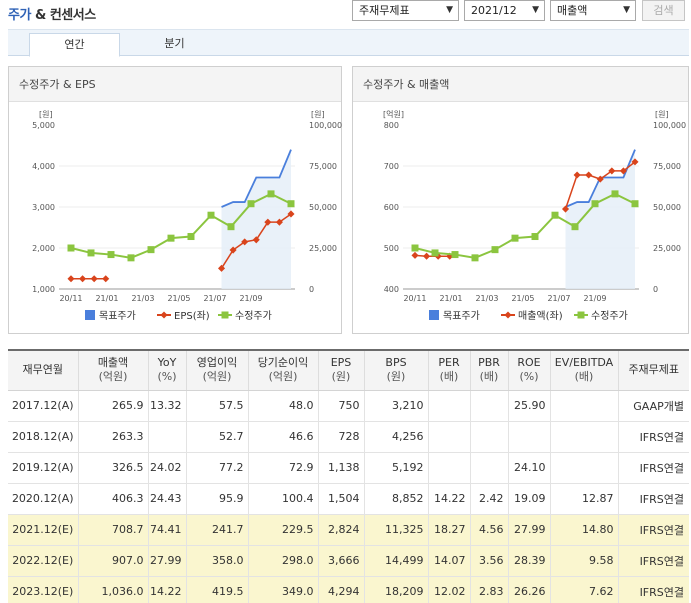  What do you see at coordinates (504, 10) in the screenshot?
I see `period-select: 2021/12 ▼` at bounding box center [504, 10].